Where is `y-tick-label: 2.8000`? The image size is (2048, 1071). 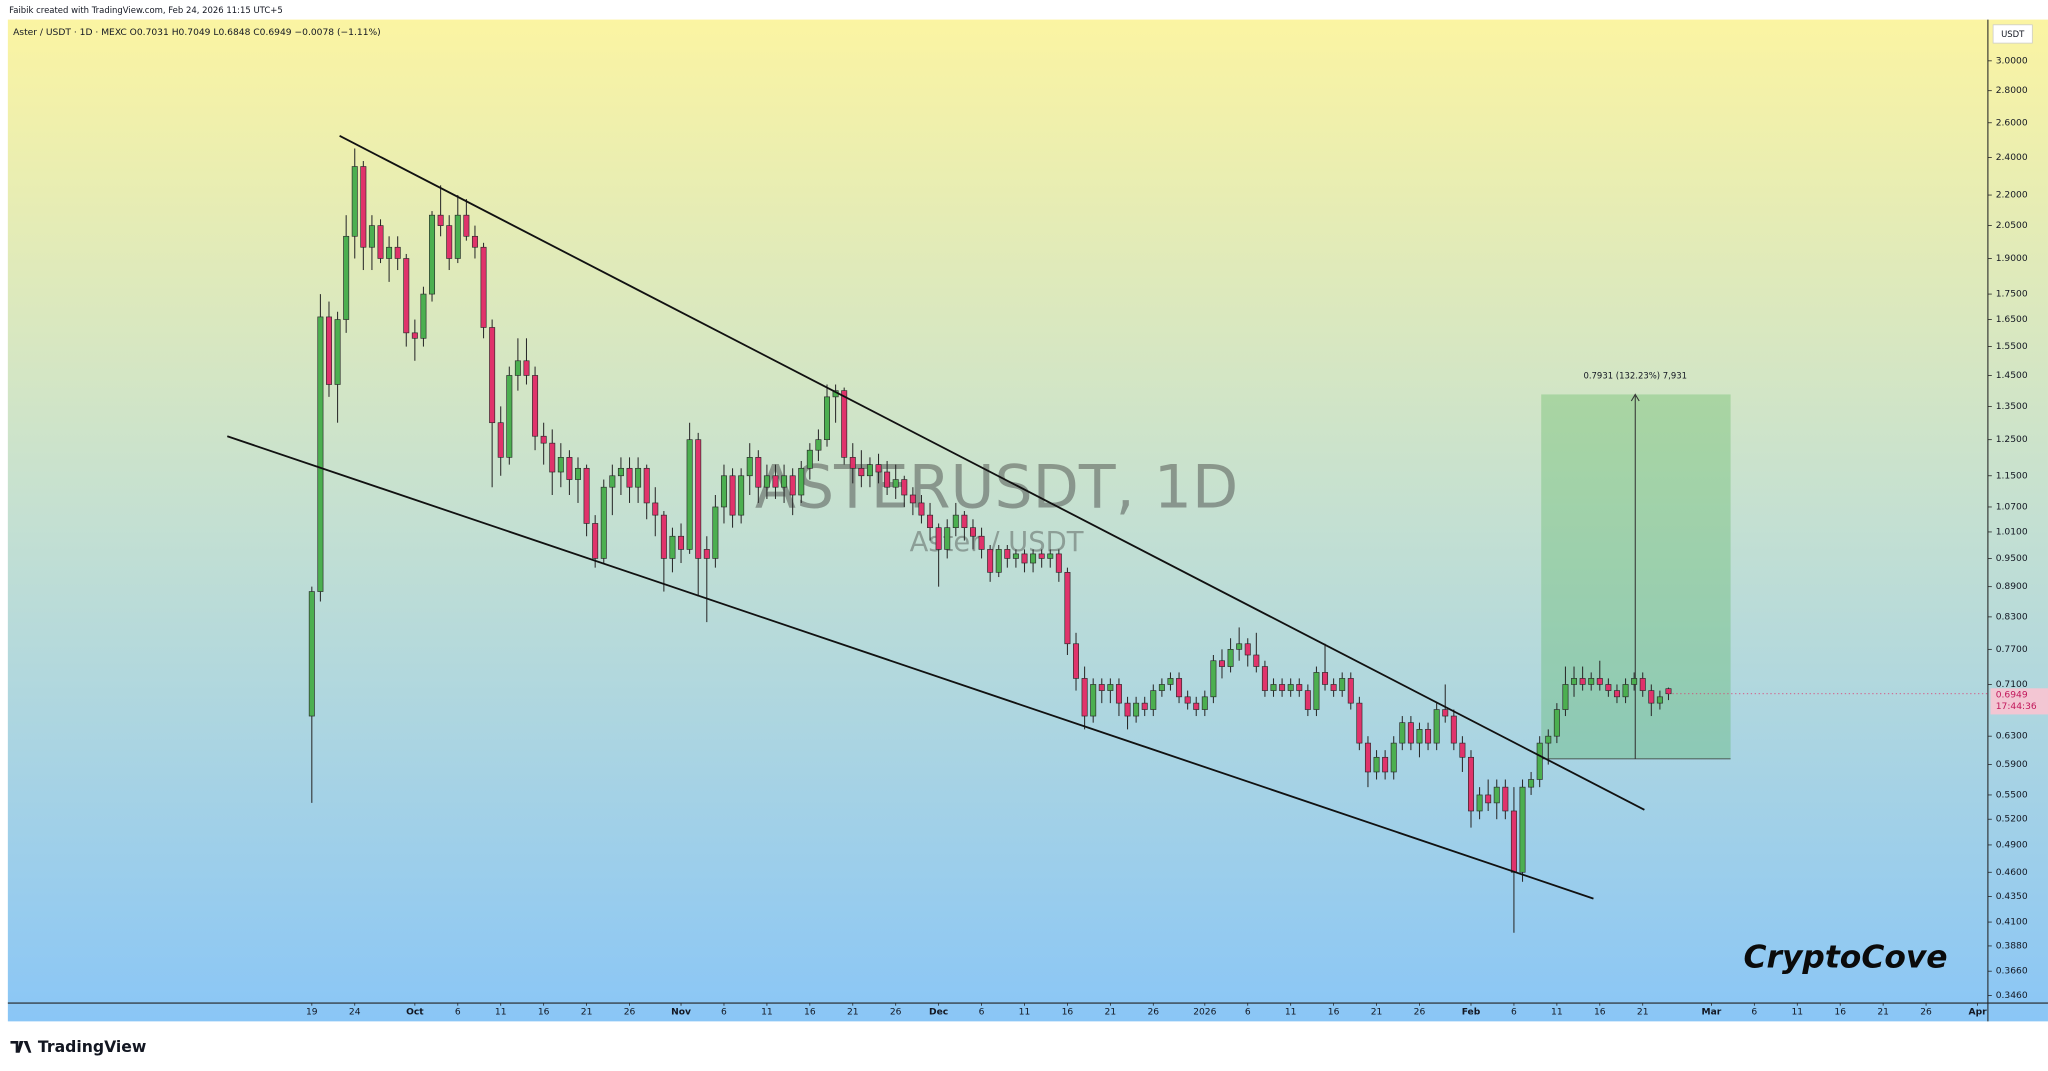
y-tick-label: 2.8000 is located at coordinates (2012, 91).